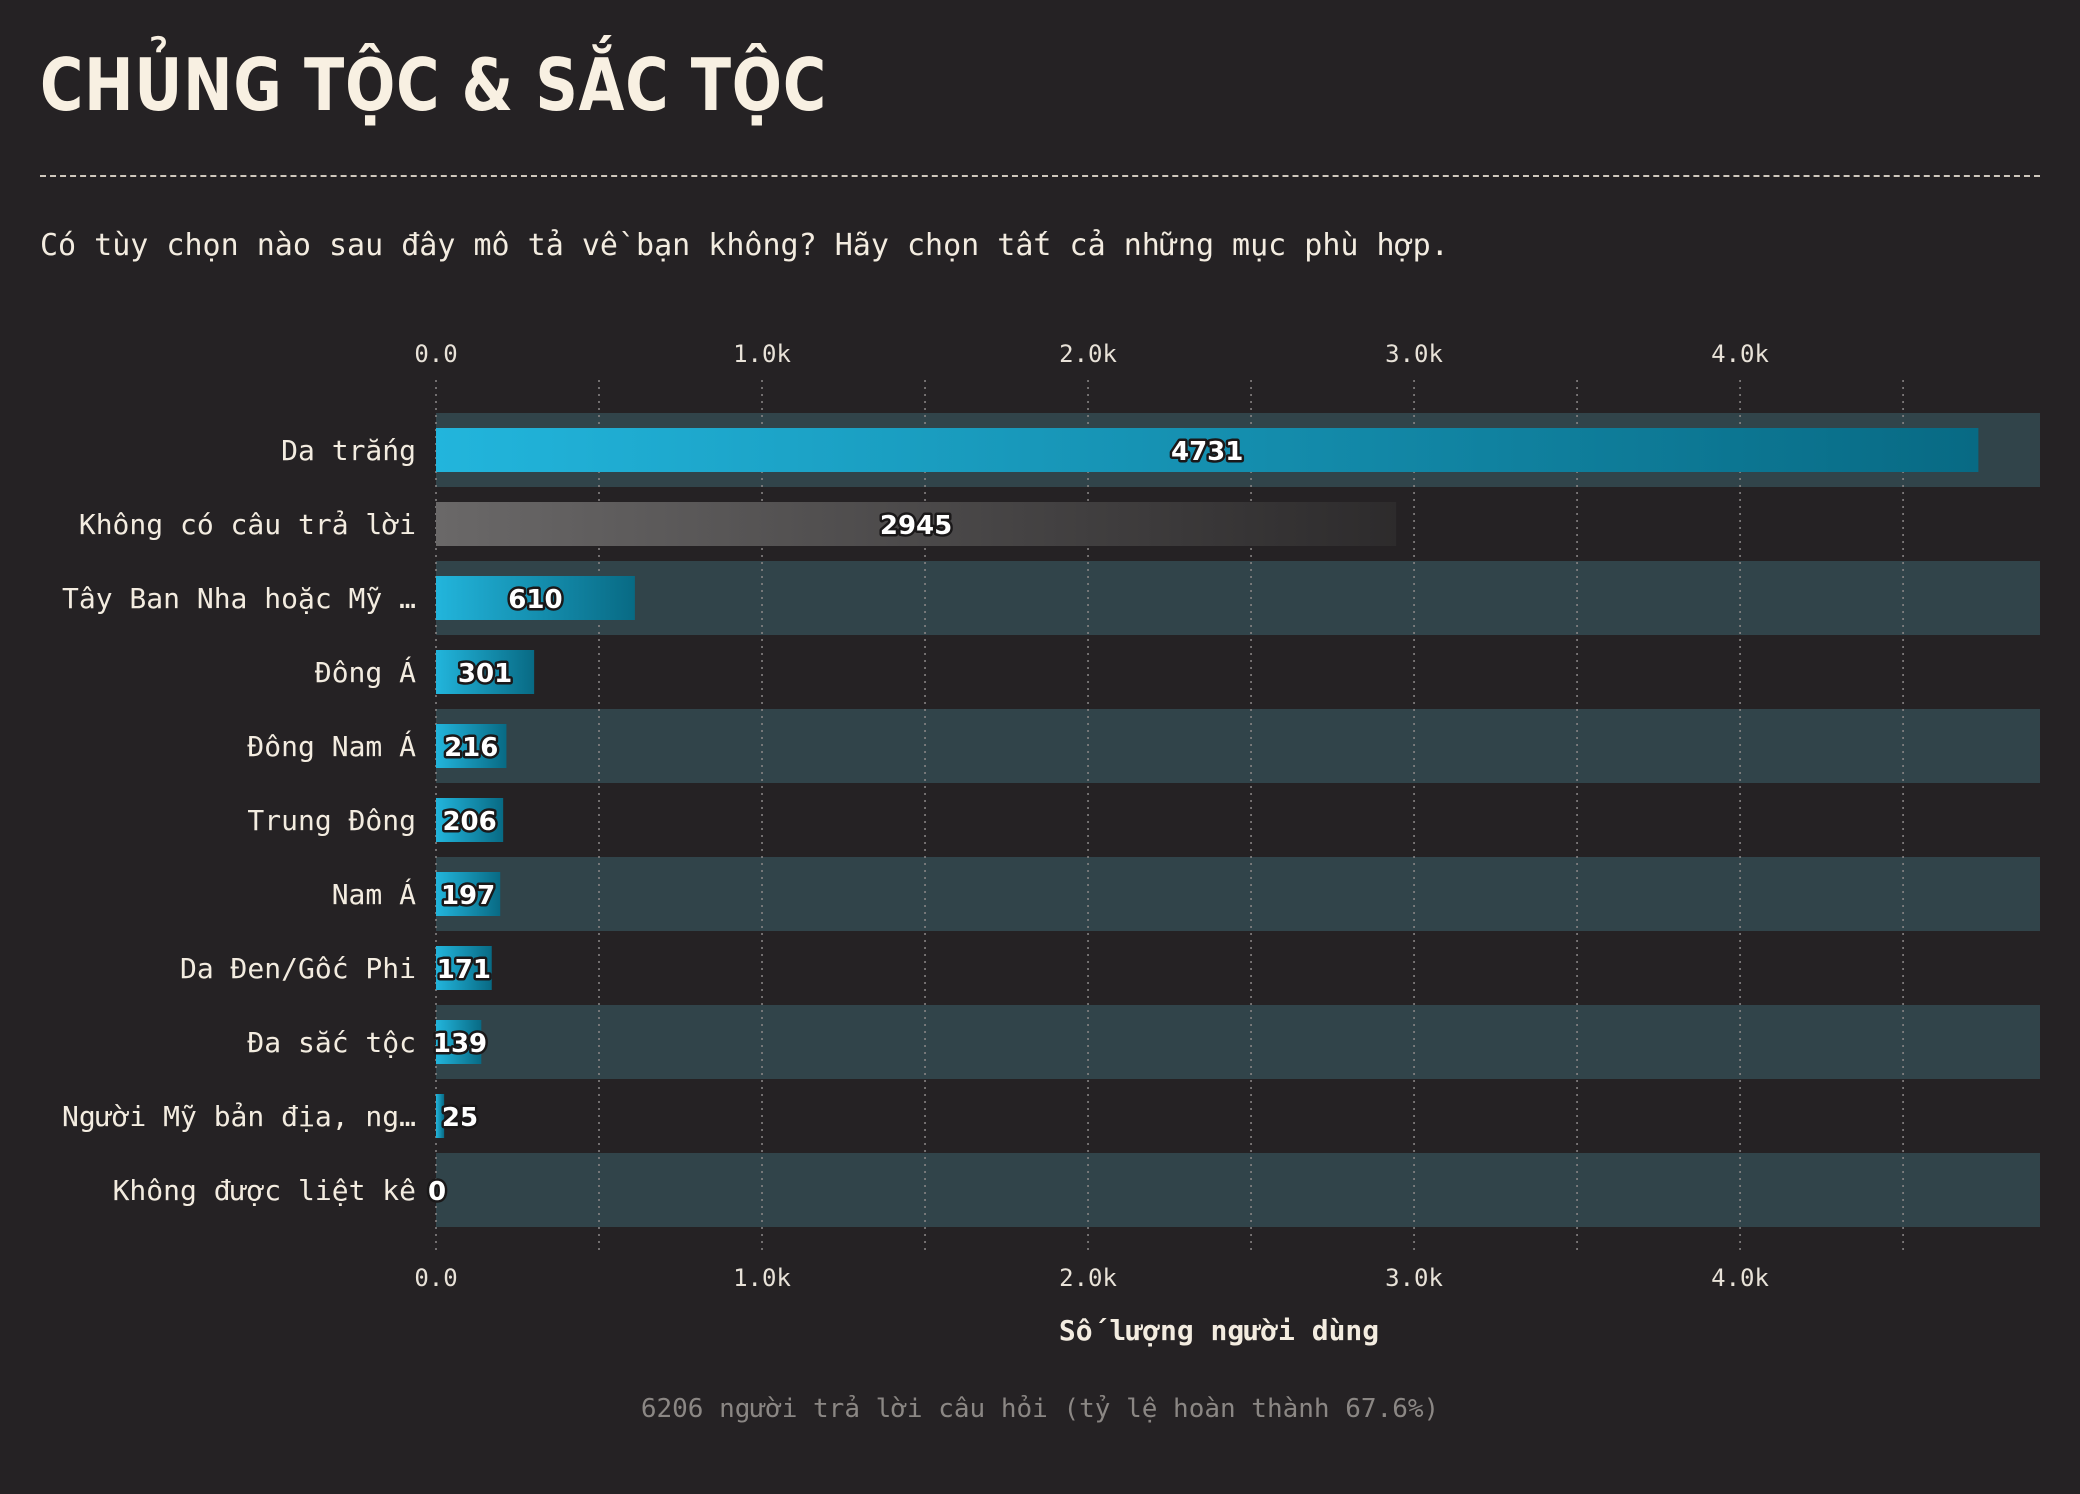  Describe the element at coordinates (1040, 176) in the screenshot. I see `title-divider` at that location.